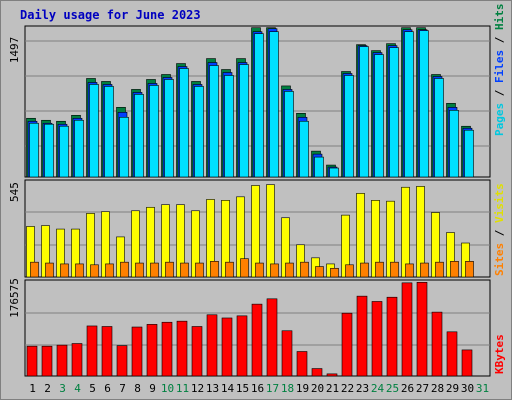 The height and width of the screenshot is (400, 512). Describe the element at coordinates (77, 388) in the screenshot. I see `day-label: 4` at that location.